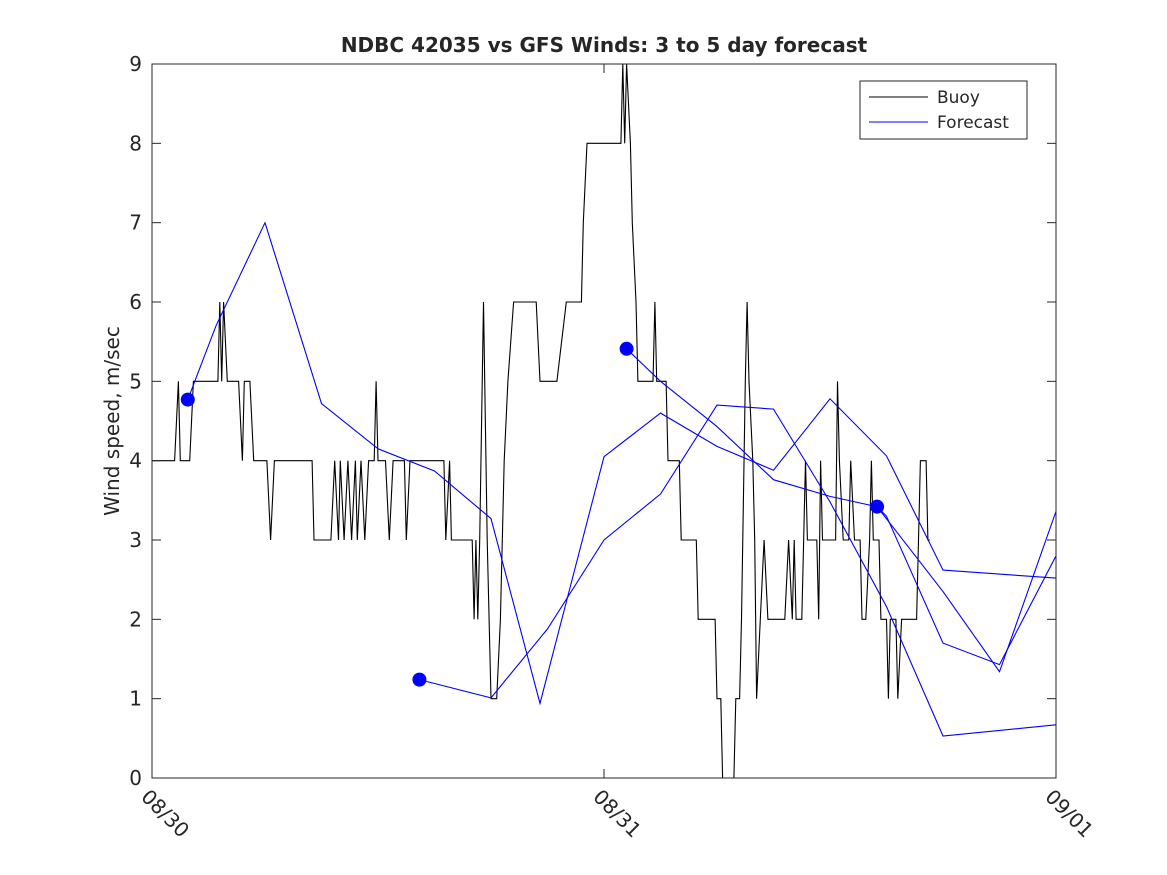 The height and width of the screenshot is (875, 1167). I want to click on x-tick-label: 08/31, so click(617, 814).